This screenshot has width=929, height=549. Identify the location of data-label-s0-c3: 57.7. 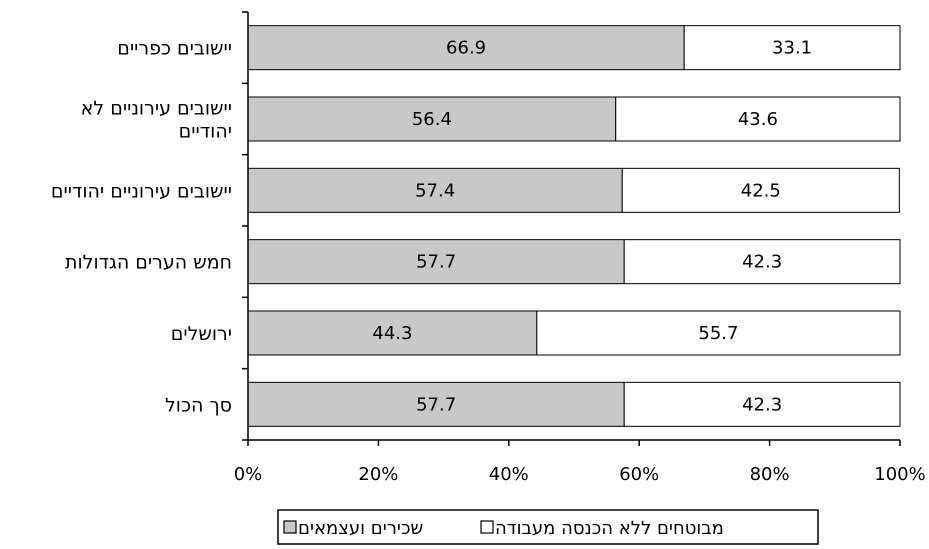
(436, 262).